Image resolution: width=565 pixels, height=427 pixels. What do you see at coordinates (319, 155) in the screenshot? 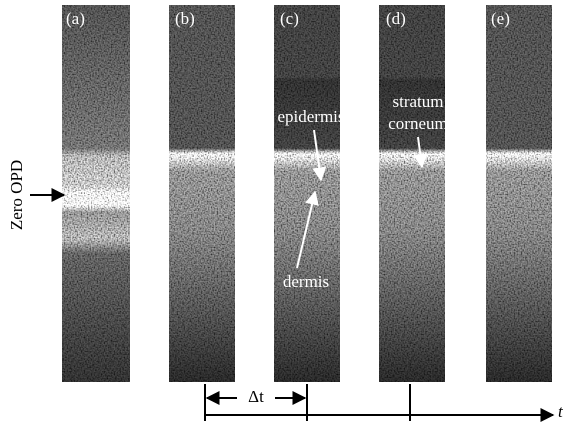
I see `epidermis-arrow` at bounding box center [319, 155].